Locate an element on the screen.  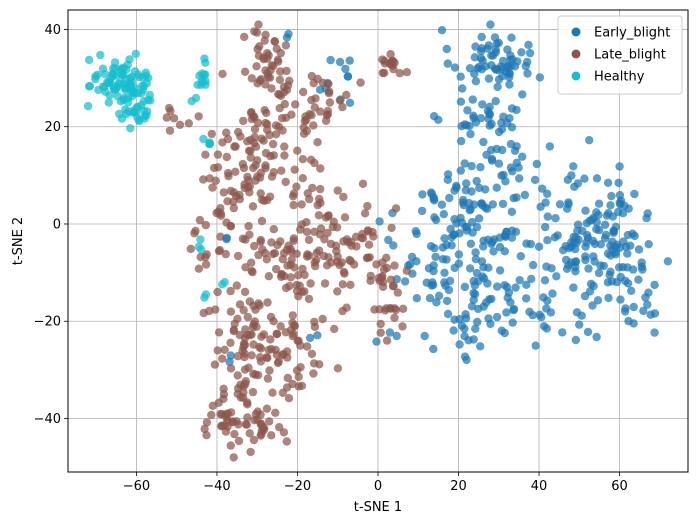
y-tick-label: 40 is located at coordinates (52, 30).